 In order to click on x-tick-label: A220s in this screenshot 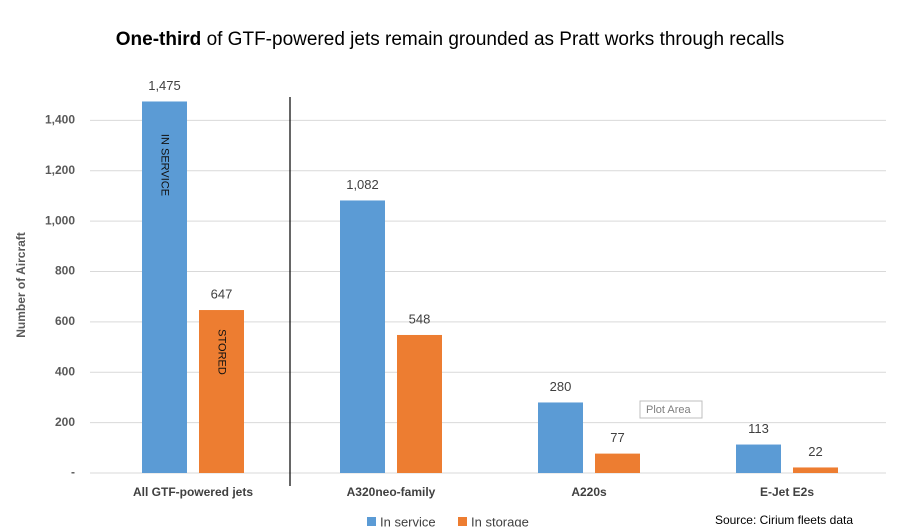, I will do `click(589, 492)`.